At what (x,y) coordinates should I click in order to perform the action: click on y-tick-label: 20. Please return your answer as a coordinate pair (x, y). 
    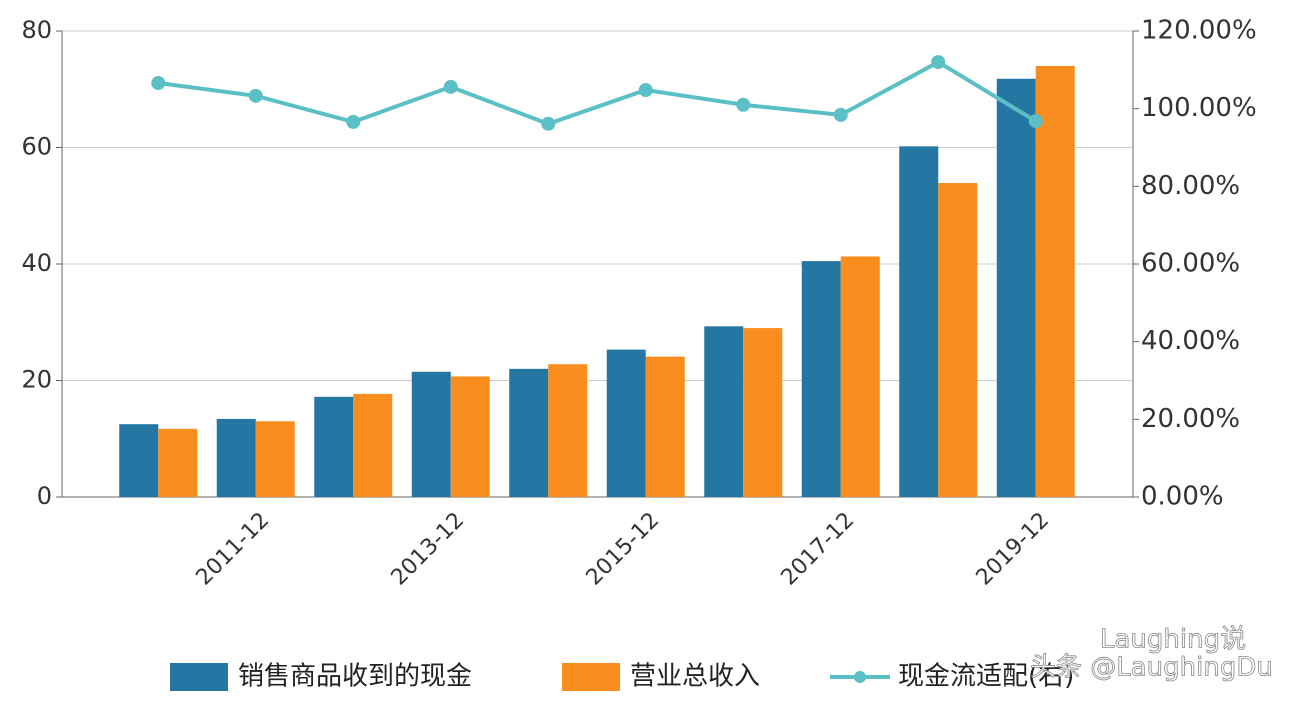
    Looking at the image, I should click on (36, 380).